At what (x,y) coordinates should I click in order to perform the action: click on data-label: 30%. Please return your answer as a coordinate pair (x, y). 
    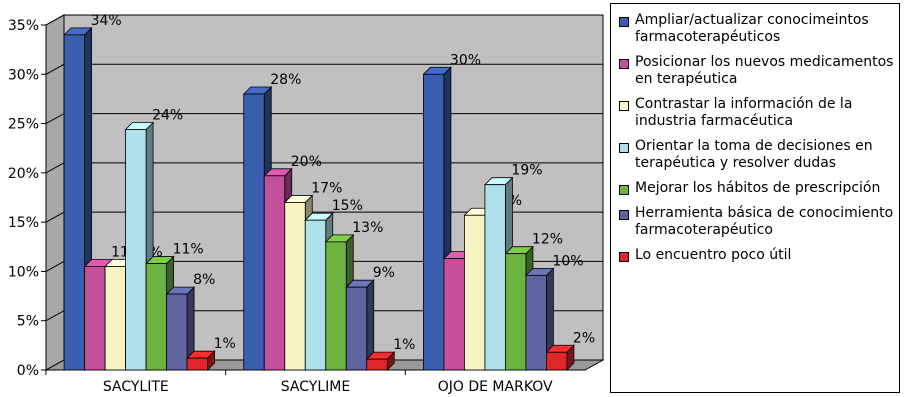
    Looking at the image, I should click on (465, 60).